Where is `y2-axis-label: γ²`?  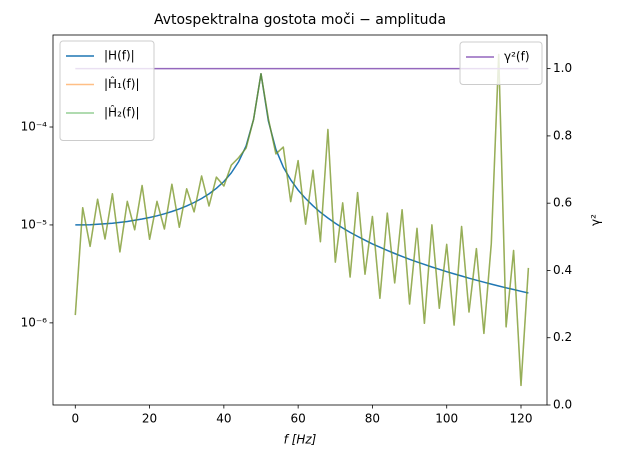
y2-axis-label: γ² is located at coordinates (596, 220).